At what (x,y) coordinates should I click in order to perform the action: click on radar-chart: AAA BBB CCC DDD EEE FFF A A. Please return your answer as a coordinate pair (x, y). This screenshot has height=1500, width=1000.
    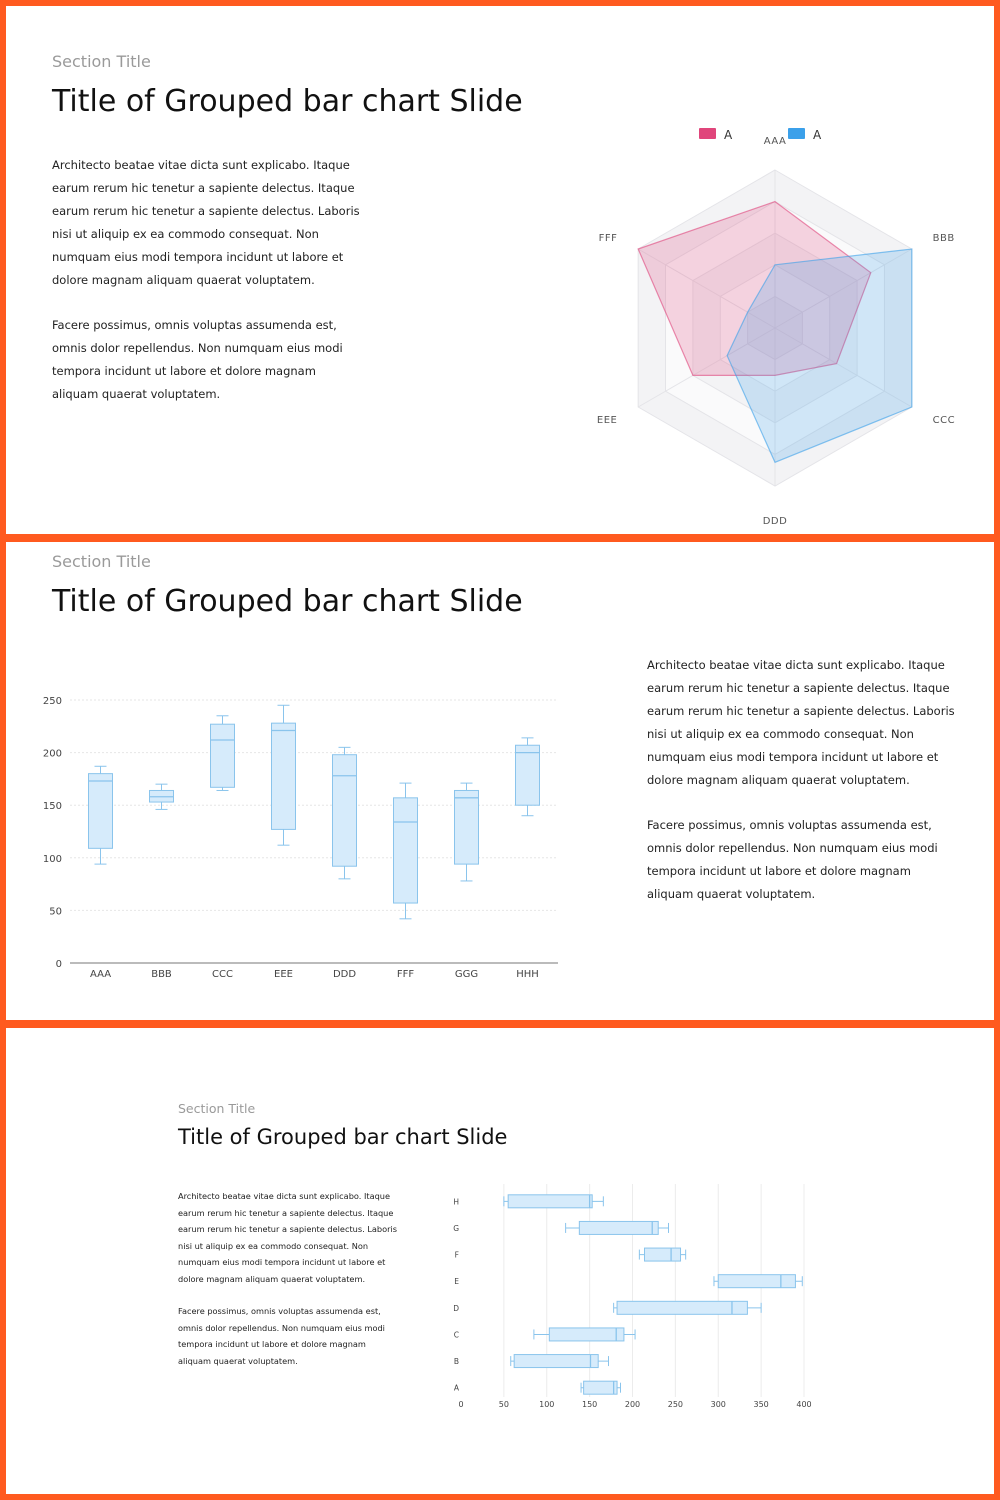
    Looking at the image, I should click on (776, 327).